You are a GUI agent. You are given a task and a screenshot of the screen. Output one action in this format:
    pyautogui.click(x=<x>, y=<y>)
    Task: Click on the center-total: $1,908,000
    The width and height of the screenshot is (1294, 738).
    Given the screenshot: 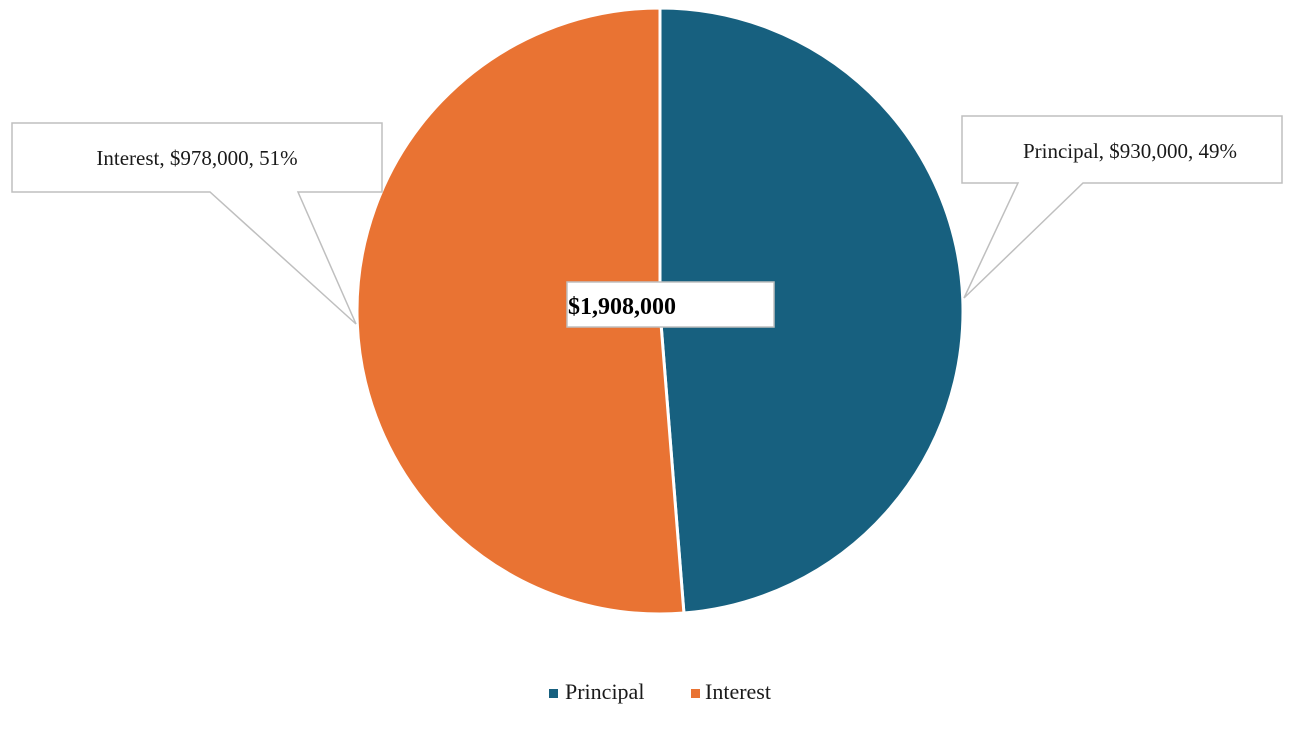 What is the action you would take?
    pyautogui.click(x=670, y=304)
    